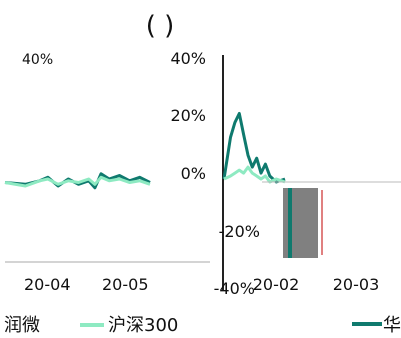  I want to click on right-y-tick-0: 0%, so click(193, 173).